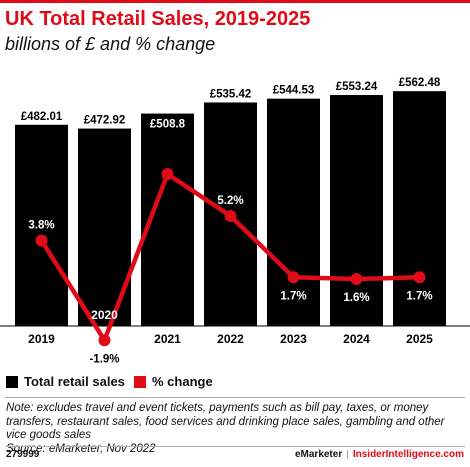 The image size is (470, 467). I want to click on chart-subtitle: billions of £ and % change, so click(110, 44).